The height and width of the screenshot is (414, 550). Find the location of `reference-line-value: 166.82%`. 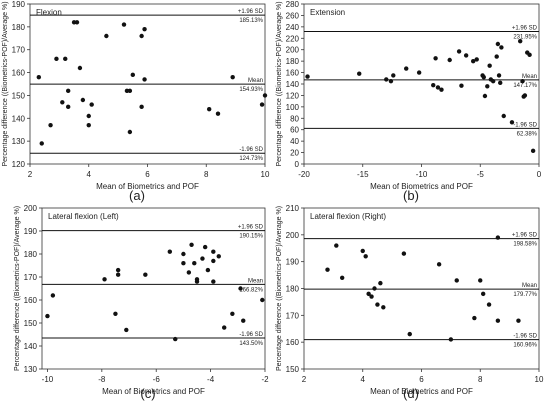

reference-line-value: 166.82% is located at coordinates (251, 290).